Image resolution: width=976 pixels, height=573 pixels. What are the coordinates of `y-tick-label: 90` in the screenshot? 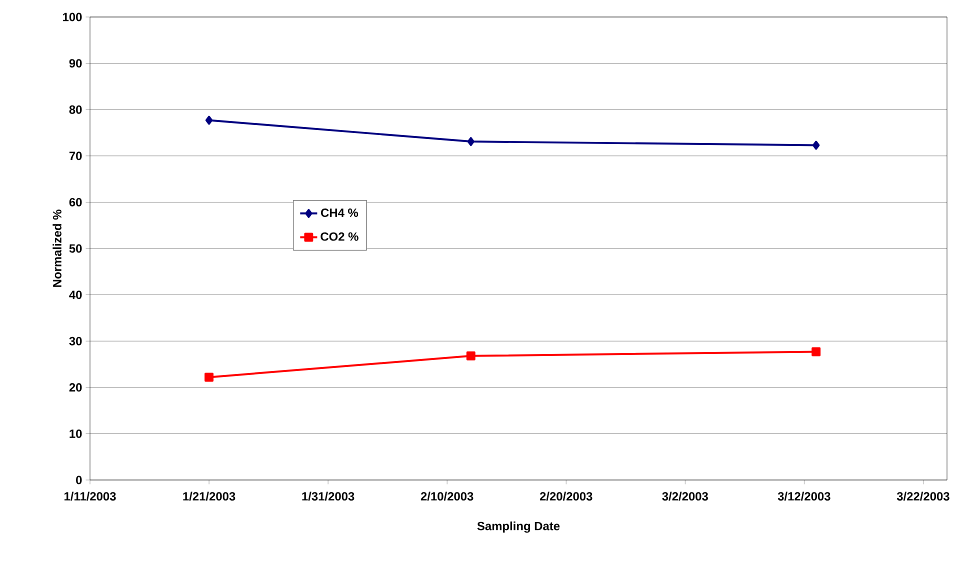 It's located at (75, 63).